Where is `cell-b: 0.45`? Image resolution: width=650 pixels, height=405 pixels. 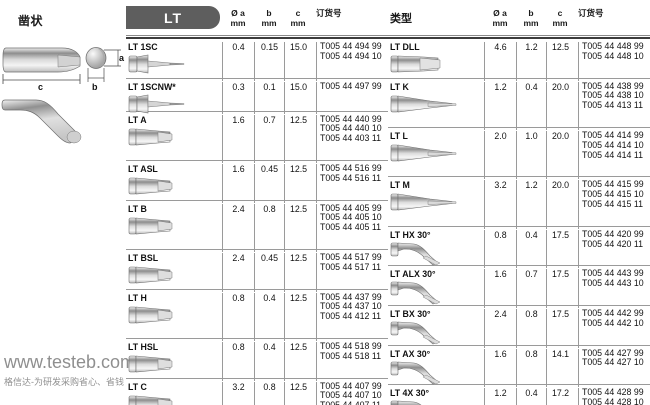
cell-b: 0.45 is located at coordinates (269, 272).